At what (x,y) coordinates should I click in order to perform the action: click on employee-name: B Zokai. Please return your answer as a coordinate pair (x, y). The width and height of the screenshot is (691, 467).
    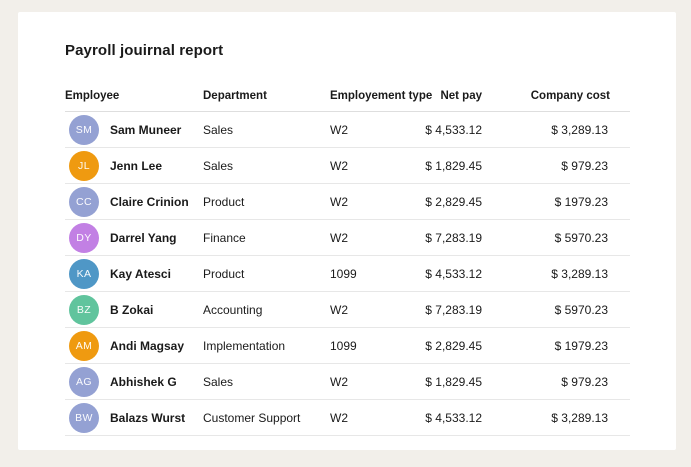
    Looking at the image, I should click on (132, 309).